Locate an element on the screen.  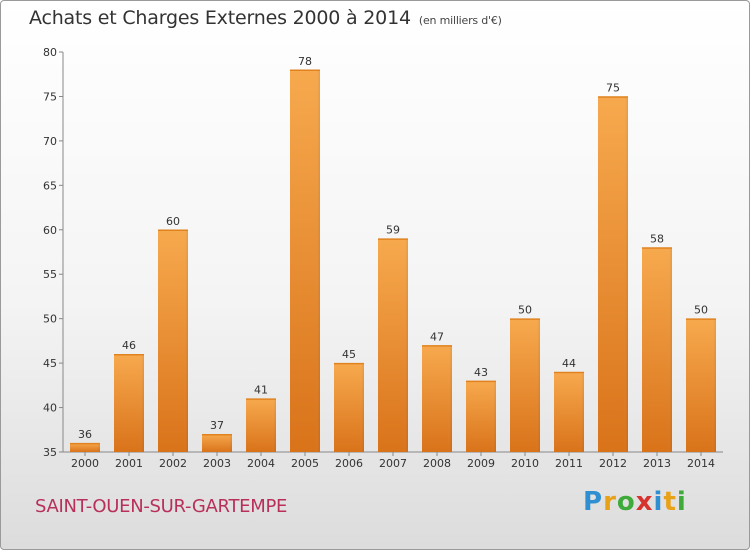
x-tick-label: 2003 is located at coordinates (217, 463).